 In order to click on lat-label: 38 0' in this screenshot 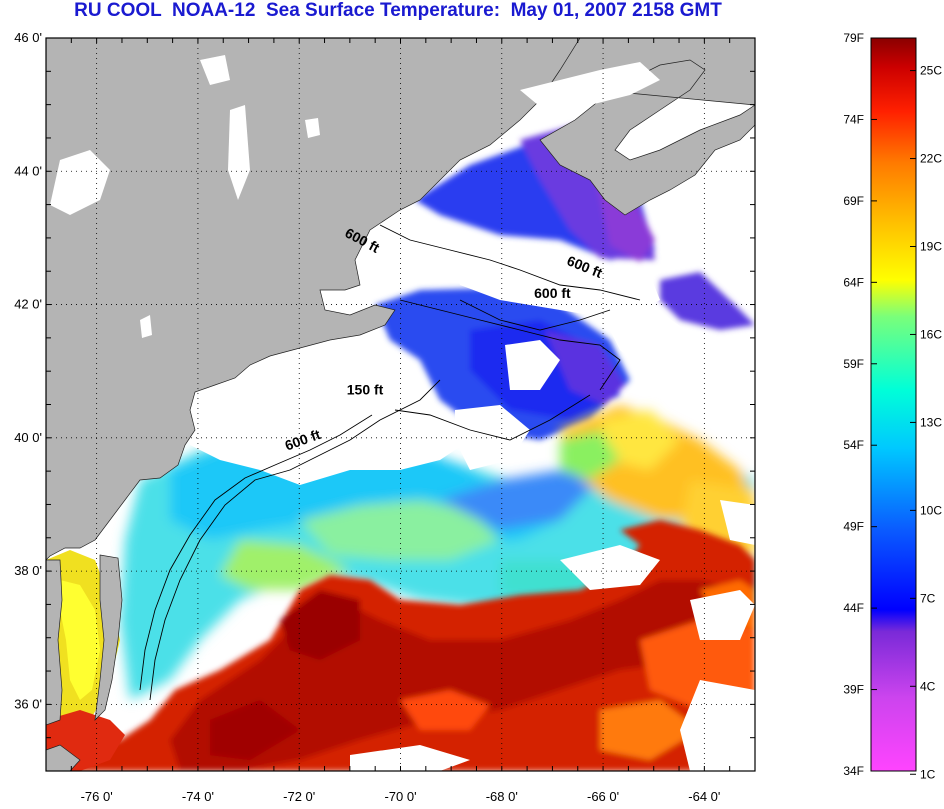, I will do `click(28, 570)`.